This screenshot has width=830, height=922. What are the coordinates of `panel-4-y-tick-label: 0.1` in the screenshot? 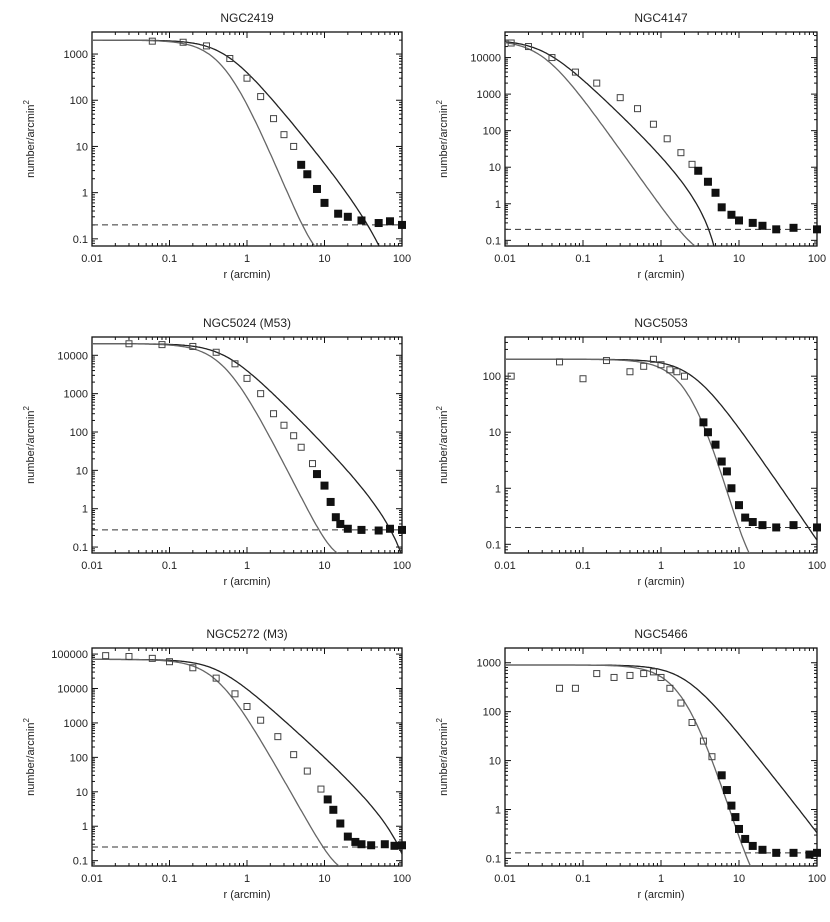 It's located at (493, 545).